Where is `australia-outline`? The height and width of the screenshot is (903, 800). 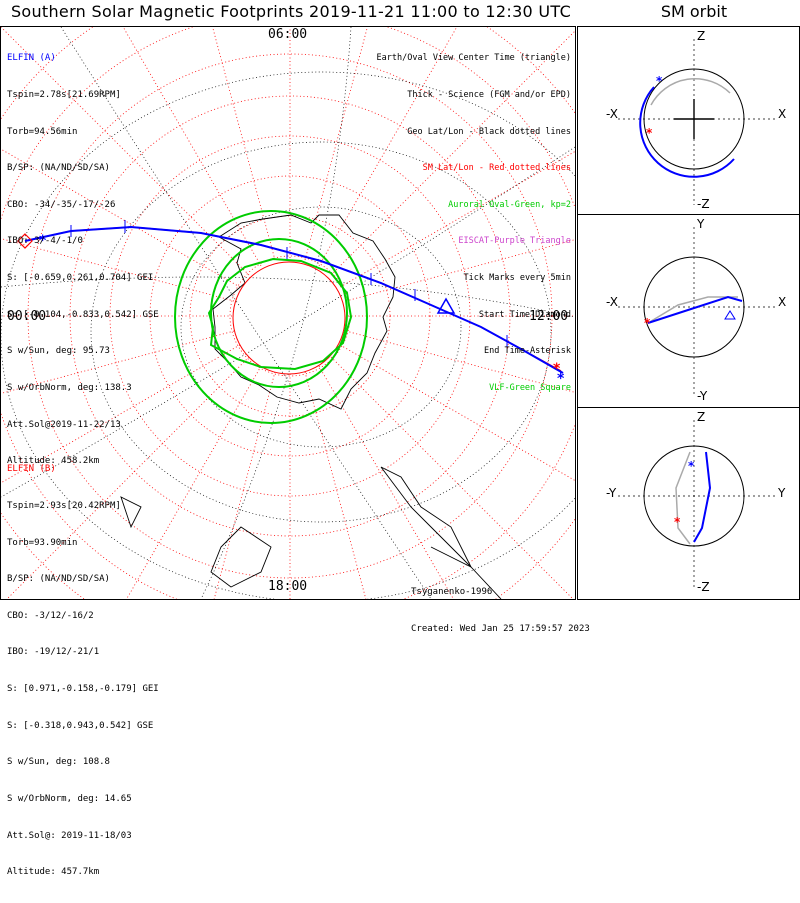
australia-outline is located at coordinates (241, 557).